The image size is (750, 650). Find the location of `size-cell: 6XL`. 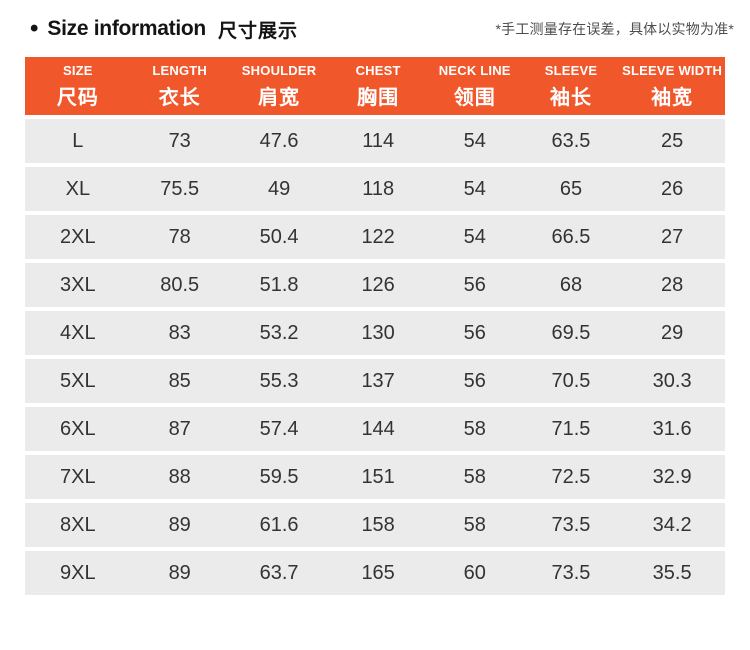

size-cell: 6XL is located at coordinates (78, 428).